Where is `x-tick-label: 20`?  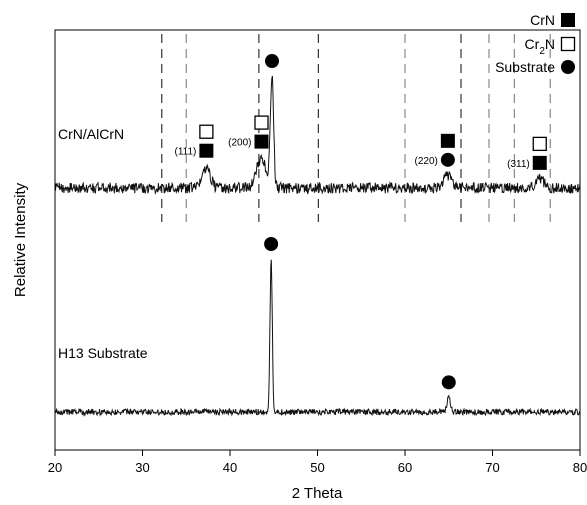
x-tick-label: 20 is located at coordinates (55, 467).